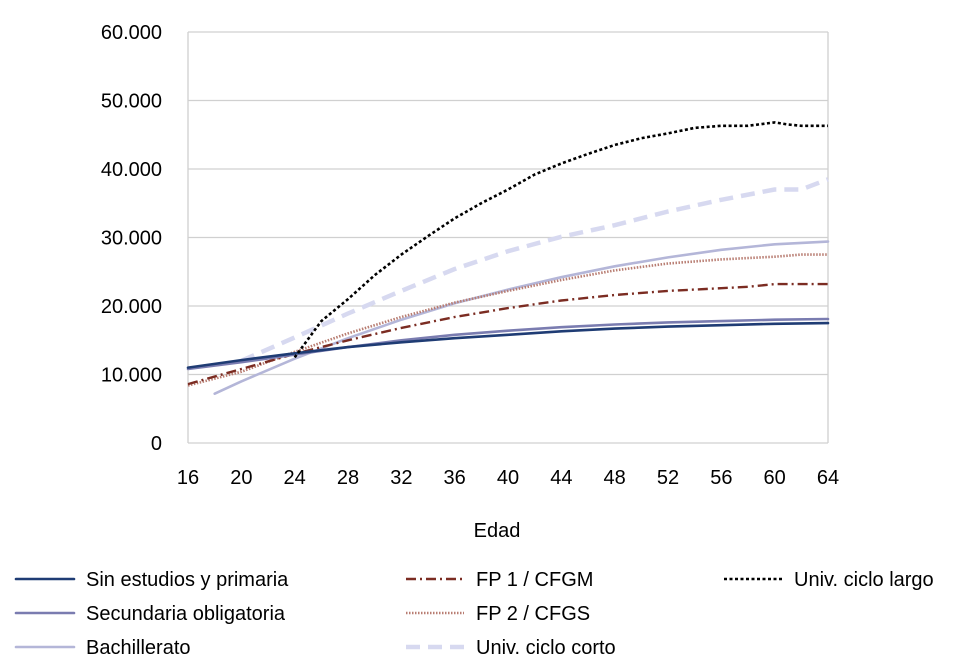 Image resolution: width=979 pixels, height=657 pixels. What do you see at coordinates (131, 102) in the screenshot?
I see `y-tick-label: 50.000` at bounding box center [131, 102].